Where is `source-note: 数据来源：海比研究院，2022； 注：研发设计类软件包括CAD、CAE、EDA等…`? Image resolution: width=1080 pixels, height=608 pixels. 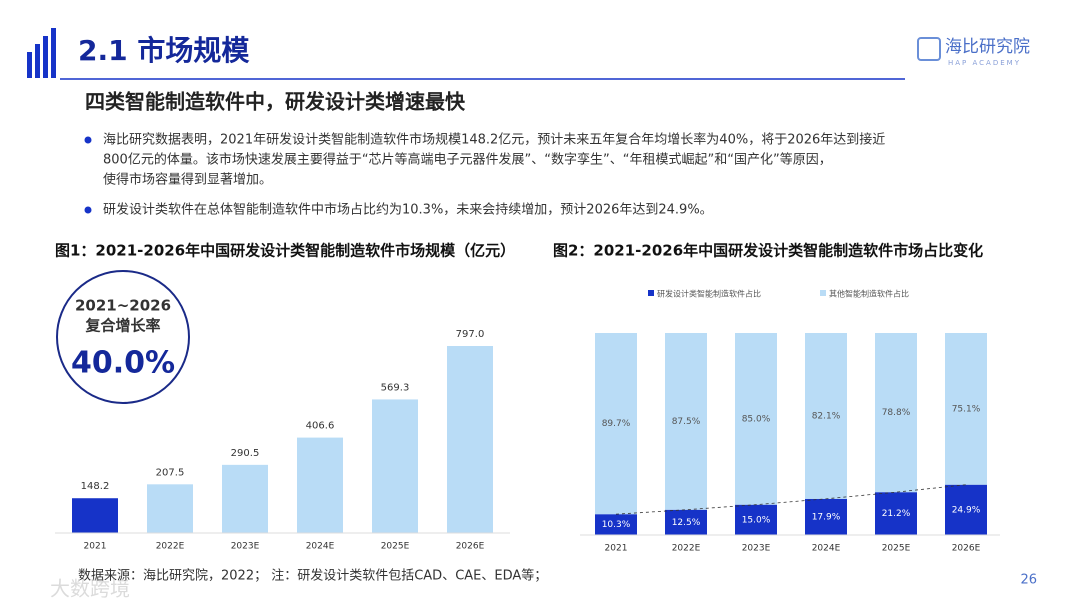
source-note: 数据来源：海比研究院，2022； 注：研发设计类软件包括CAD、CAE、EDA等… is located at coordinates (312, 576).